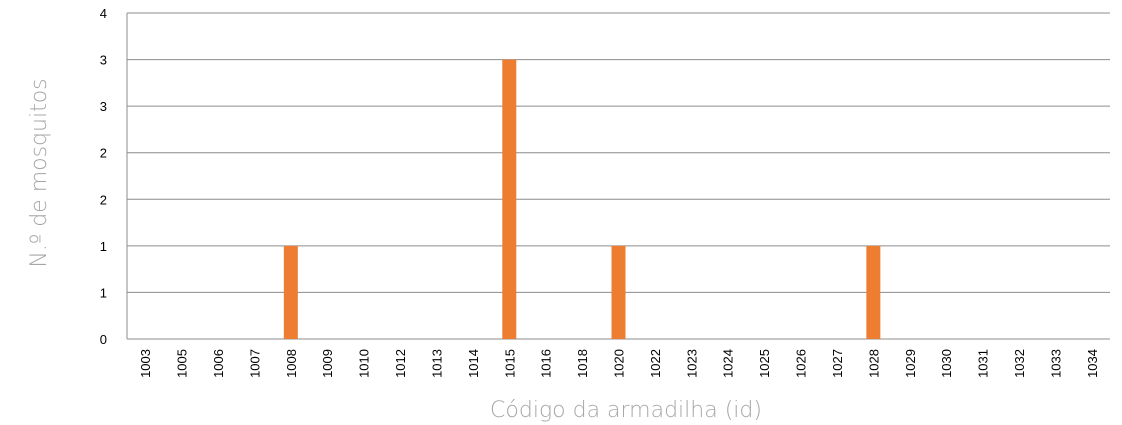 This screenshot has height=425, width=1122. Describe the element at coordinates (910, 363) in the screenshot. I see `x-tick-label: 1029` at that location.